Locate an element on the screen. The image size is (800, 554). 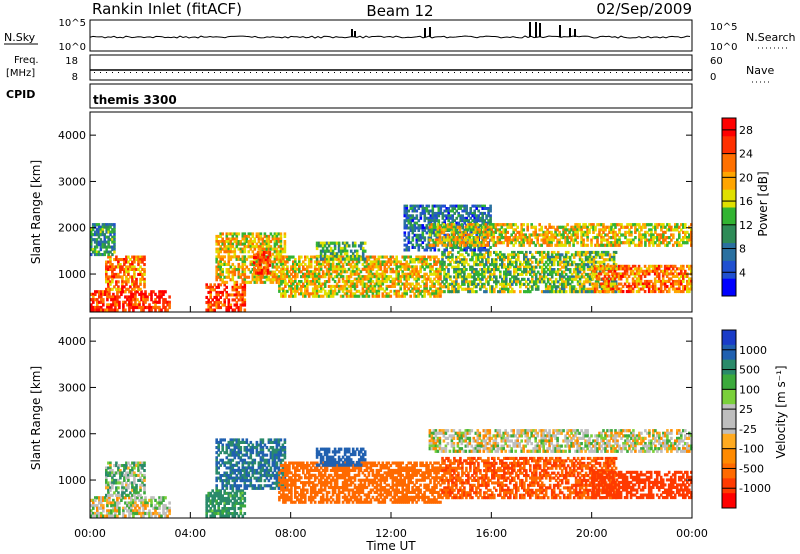
freq-tick-bottom: 8 is located at coordinates (75, 77).